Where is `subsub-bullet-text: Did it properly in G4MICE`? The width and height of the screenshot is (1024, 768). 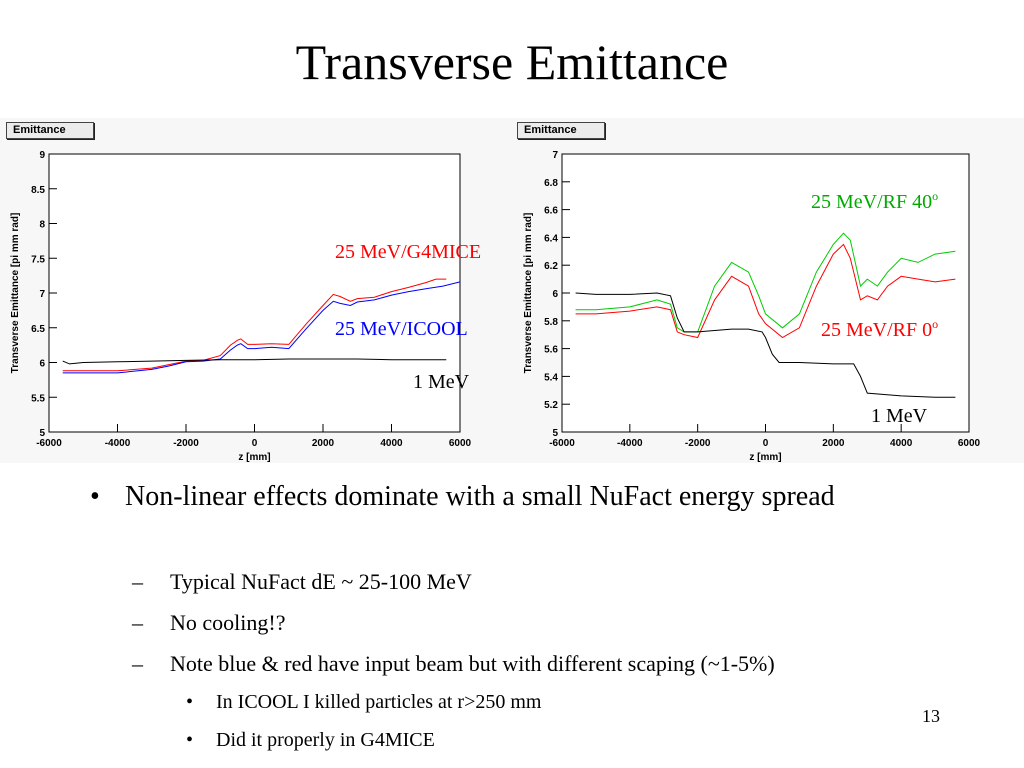 subsub-bullet-text: Did it properly in G4MICE is located at coordinates (325, 740).